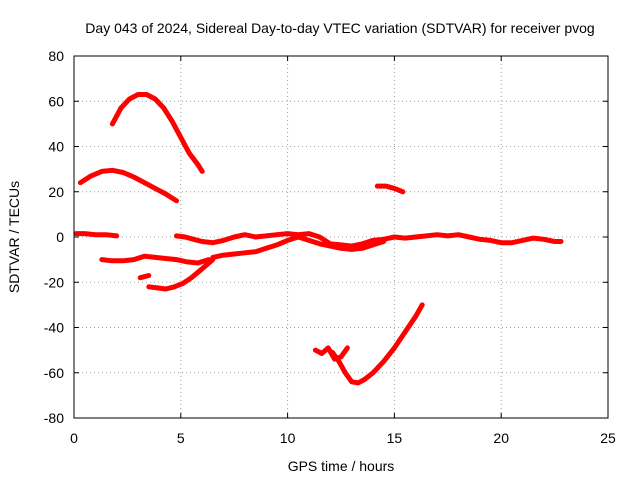 The image size is (640, 480). What do you see at coordinates (56, 147) in the screenshot?
I see `y-tick-label: 40` at bounding box center [56, 147].